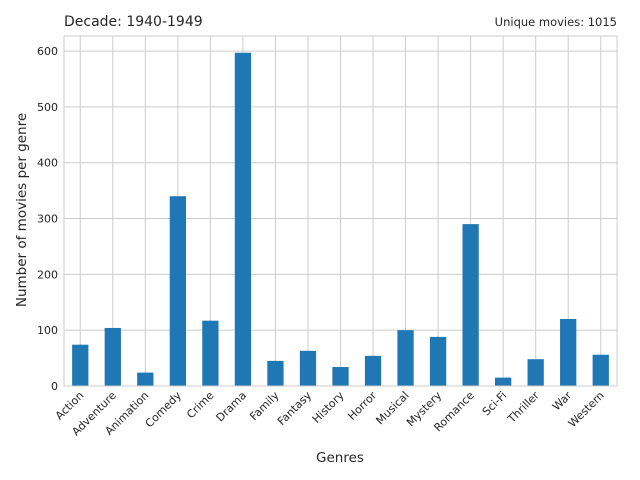 The height and width of the screenshot is (480, 640). Describe the element at coordinates (556, 22) in the screenshot. I see `unique-movies-label: Unique movies: 1015` at that location.